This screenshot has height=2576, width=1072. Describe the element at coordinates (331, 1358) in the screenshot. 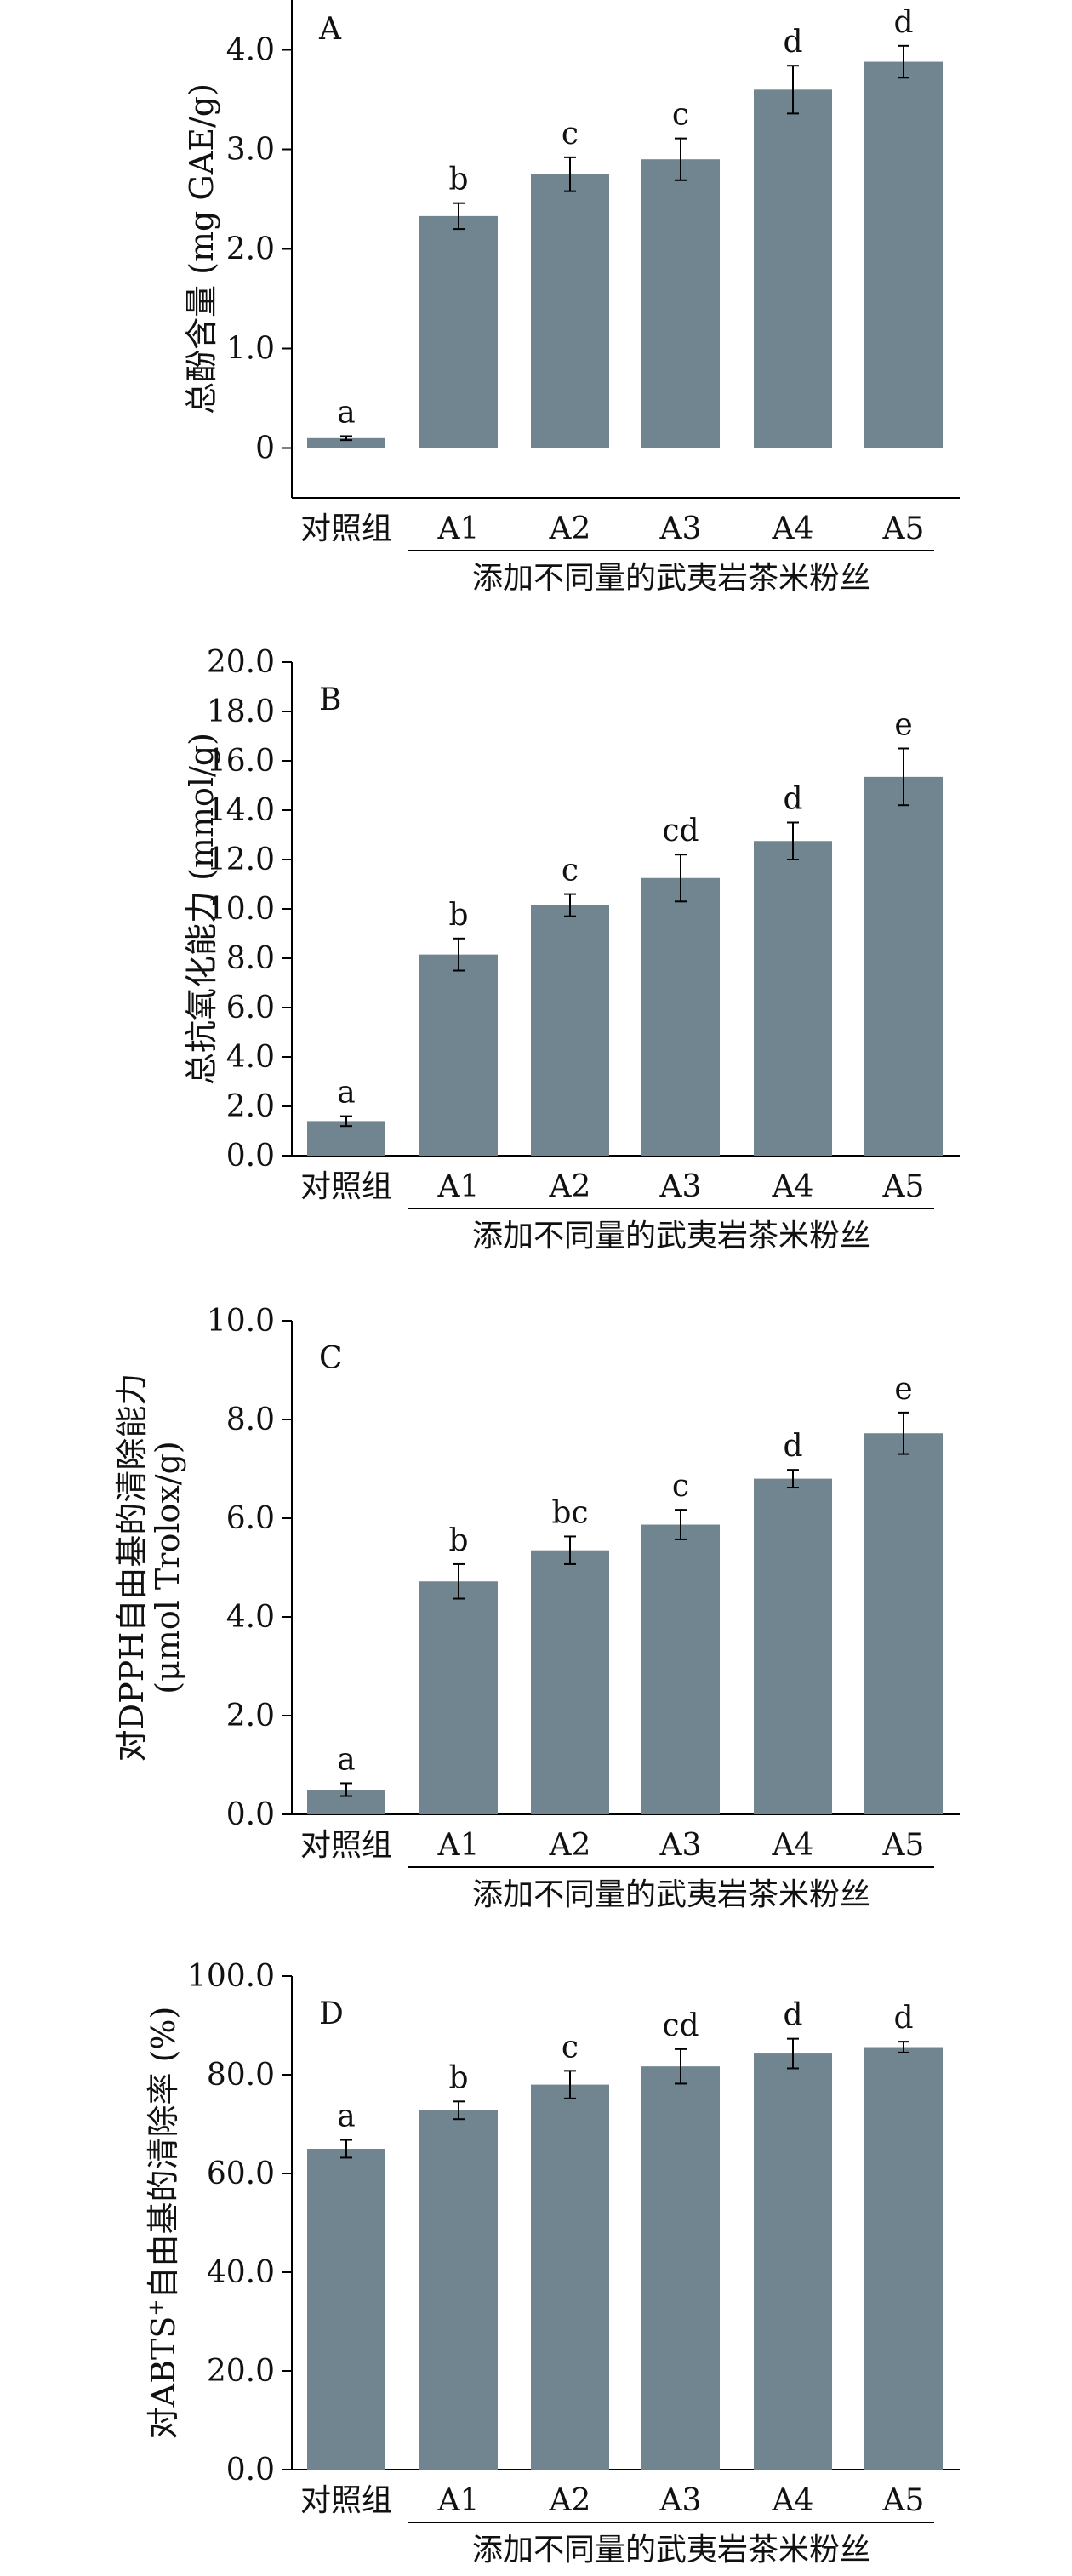

I see `panel-label: C` at that location.